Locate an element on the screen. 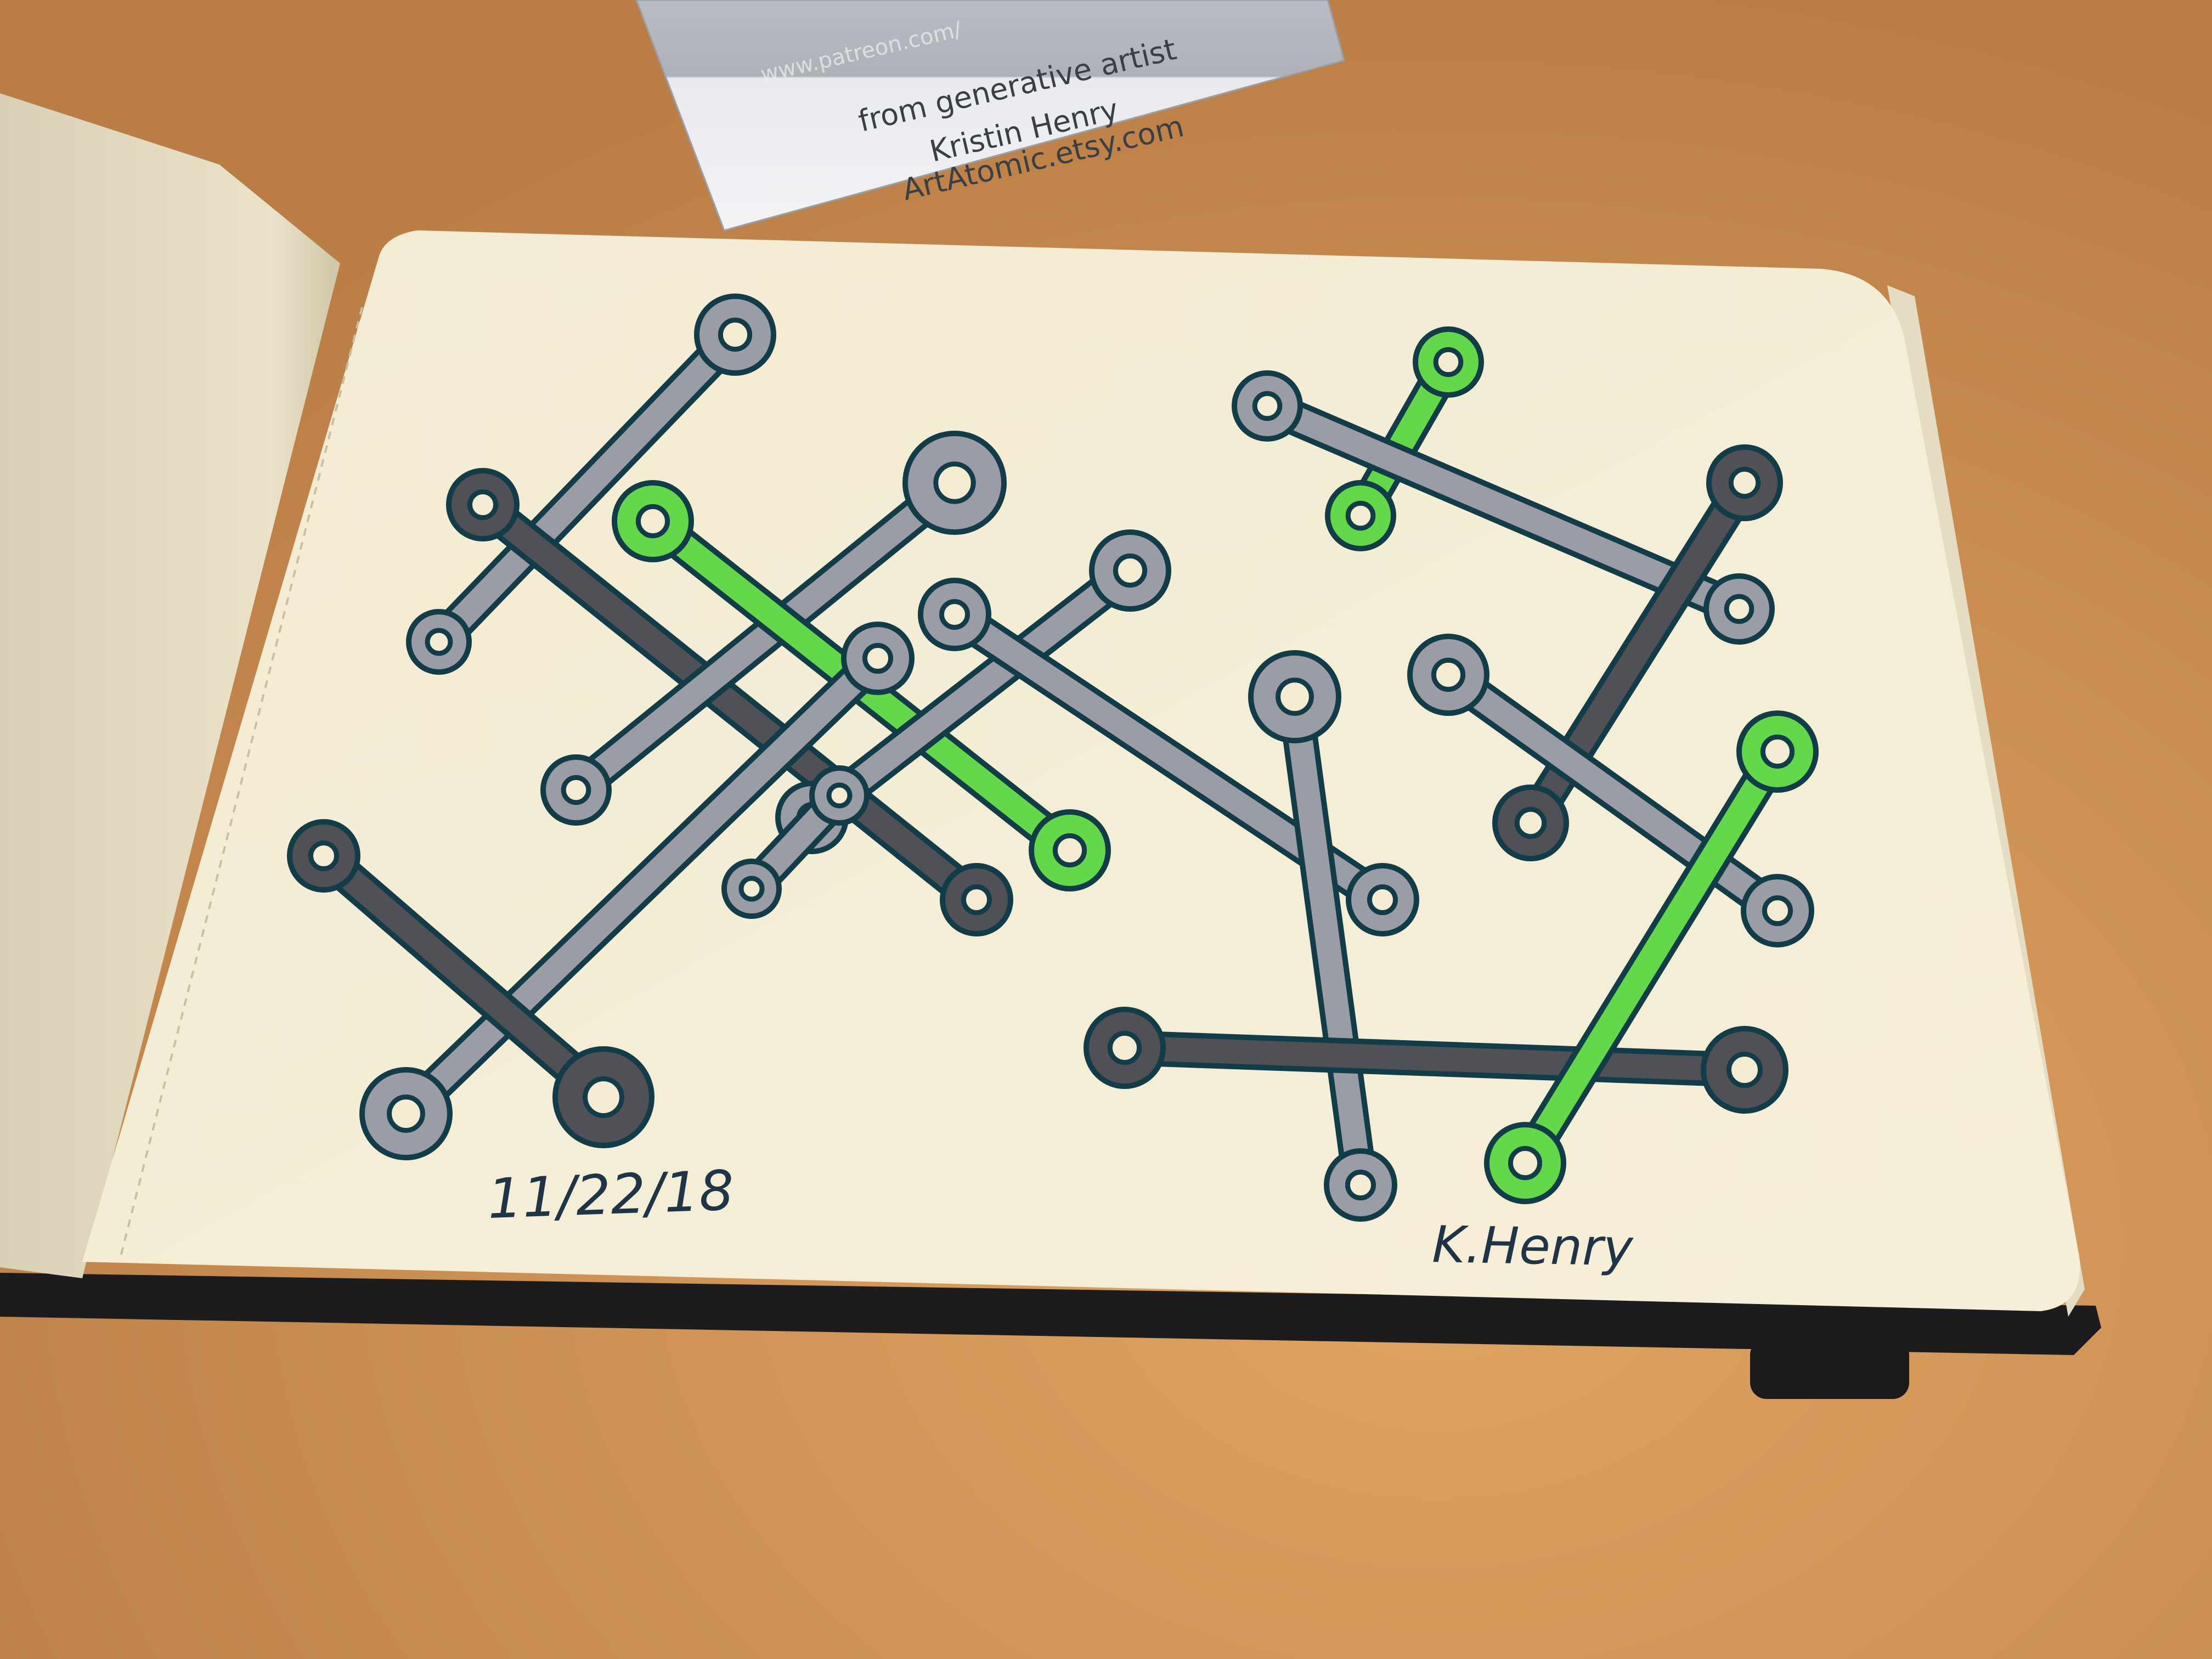  date-note: 11/22/18 is located at coordinates (611, 1194).